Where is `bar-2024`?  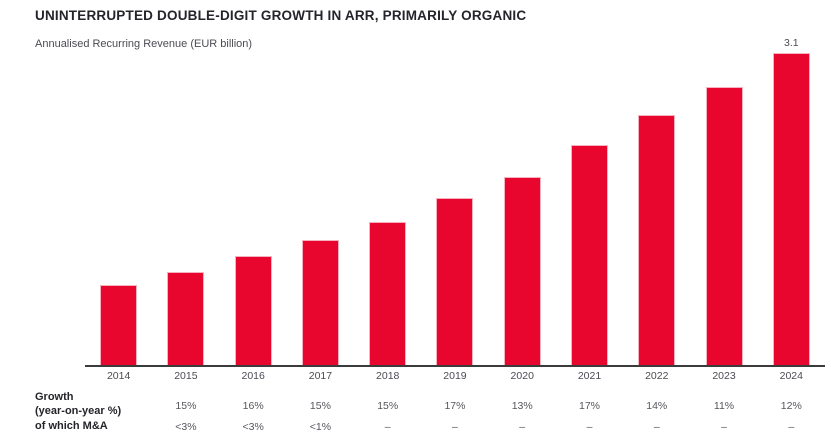 bar-2024 is located at coordinates (791, 209).